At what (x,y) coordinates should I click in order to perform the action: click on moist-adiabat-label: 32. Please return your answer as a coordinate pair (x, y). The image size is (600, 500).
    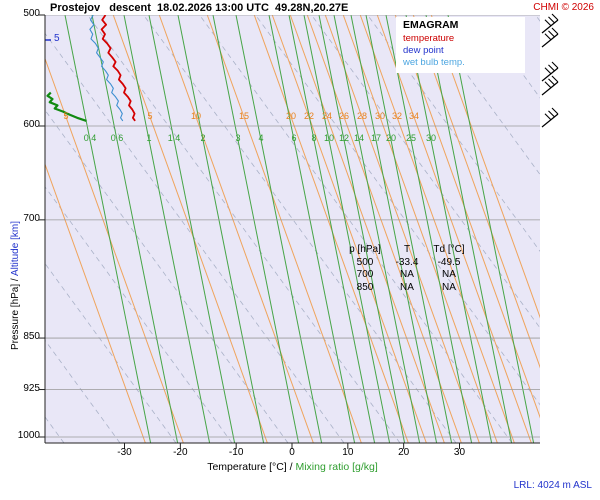
    Looking at the image, I should click on (396, 116).